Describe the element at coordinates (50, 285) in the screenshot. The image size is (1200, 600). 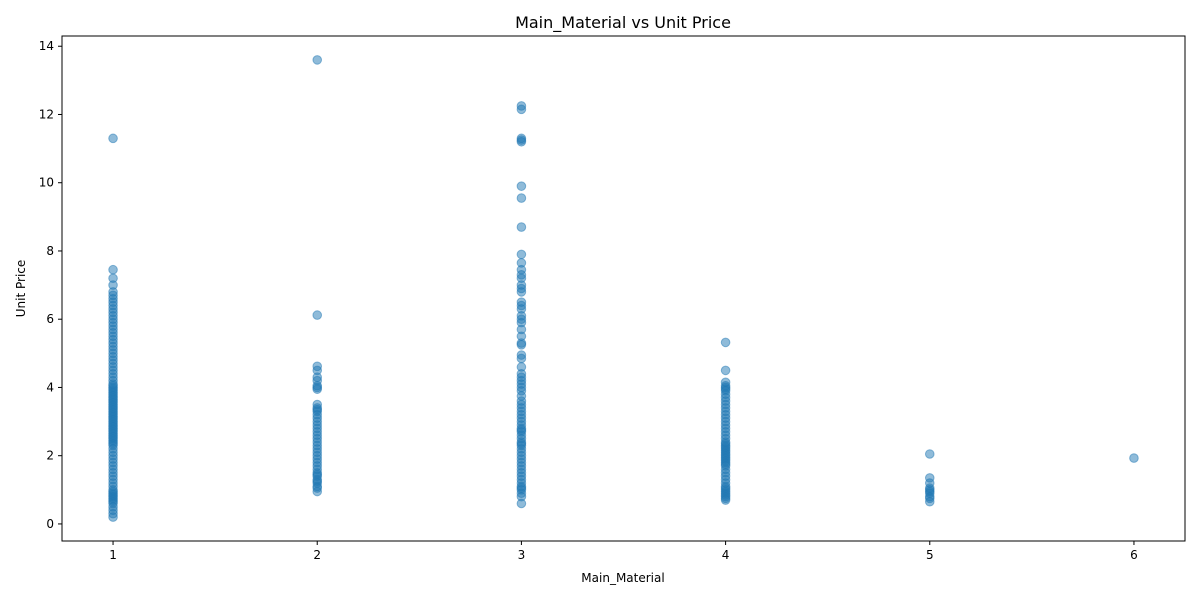
I see `y-axis-ticks: 0 2 4 6 8 10 12 14` at that location.